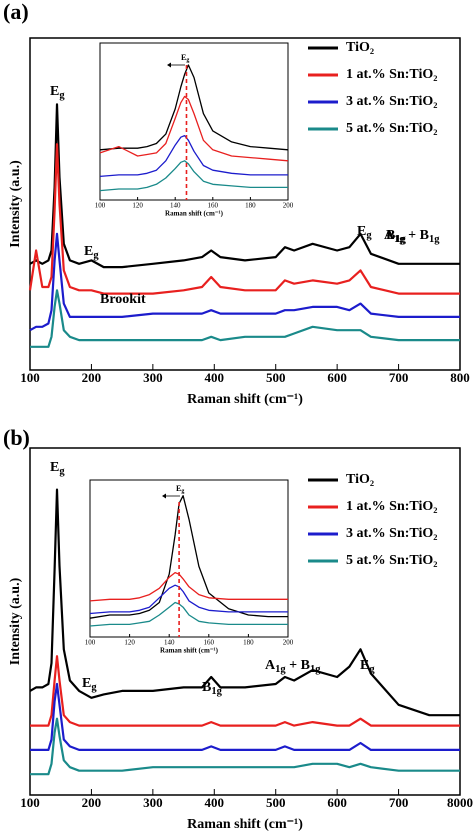 This screenshot has width=474, height=833. Describe the element at coordinates (460, 802) in the screenshot. I see `x-tick-label: 8000` at that location.